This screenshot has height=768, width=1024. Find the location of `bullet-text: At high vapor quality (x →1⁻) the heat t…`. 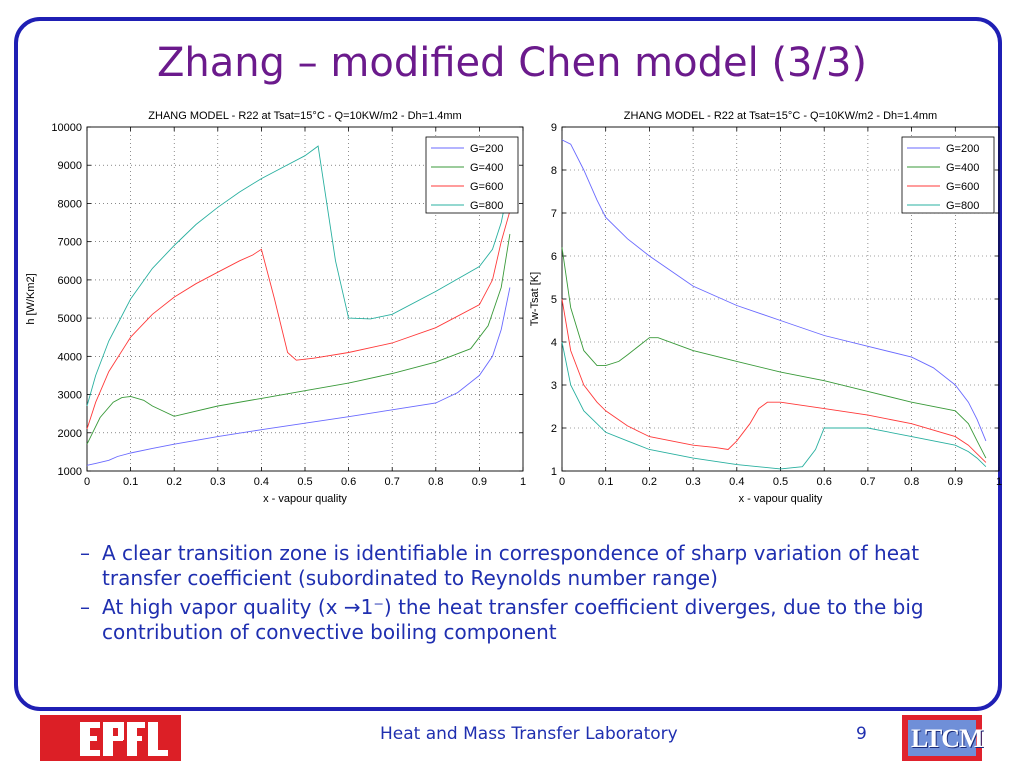

bullet-text: At high vapor quality (x →1⁻) the heat t… is located at coordinates (513, 619).